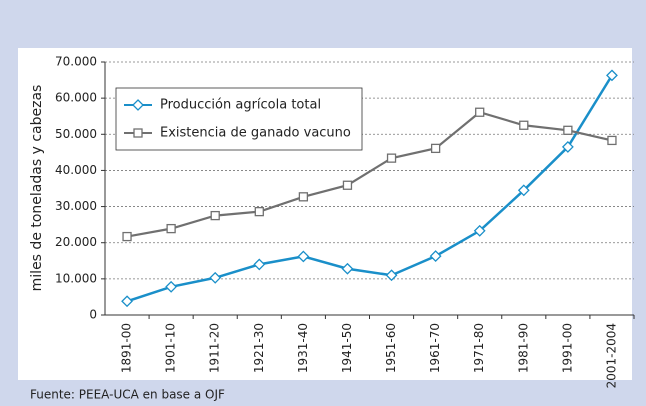  I want to click on x-tick-label: 1971-80, so click(479, 348).